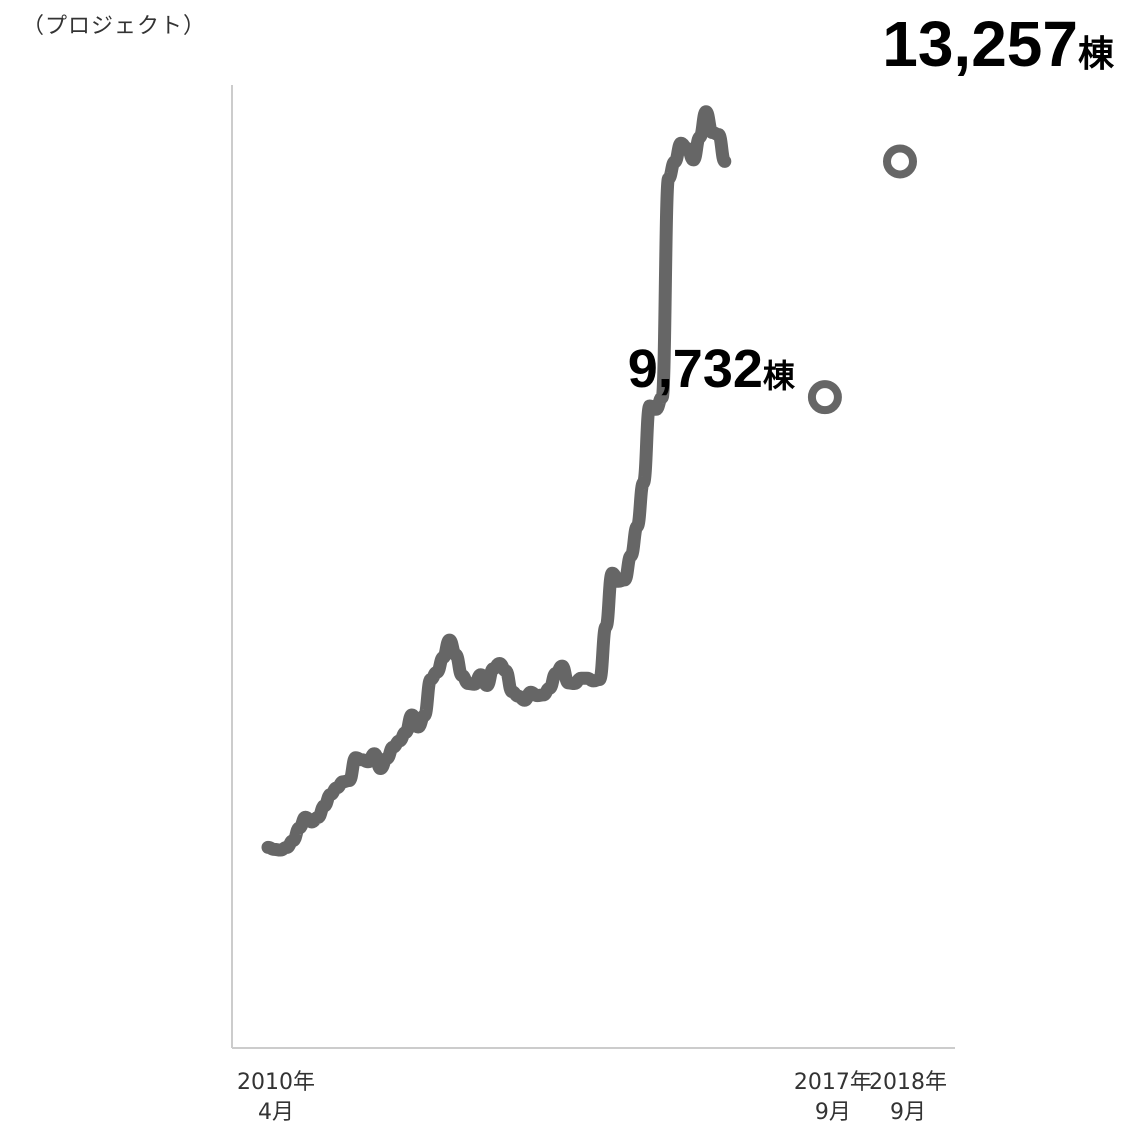 The image size is (1147, 1127). I want to click on callout-label: 9,732棟, so click(712, 369).